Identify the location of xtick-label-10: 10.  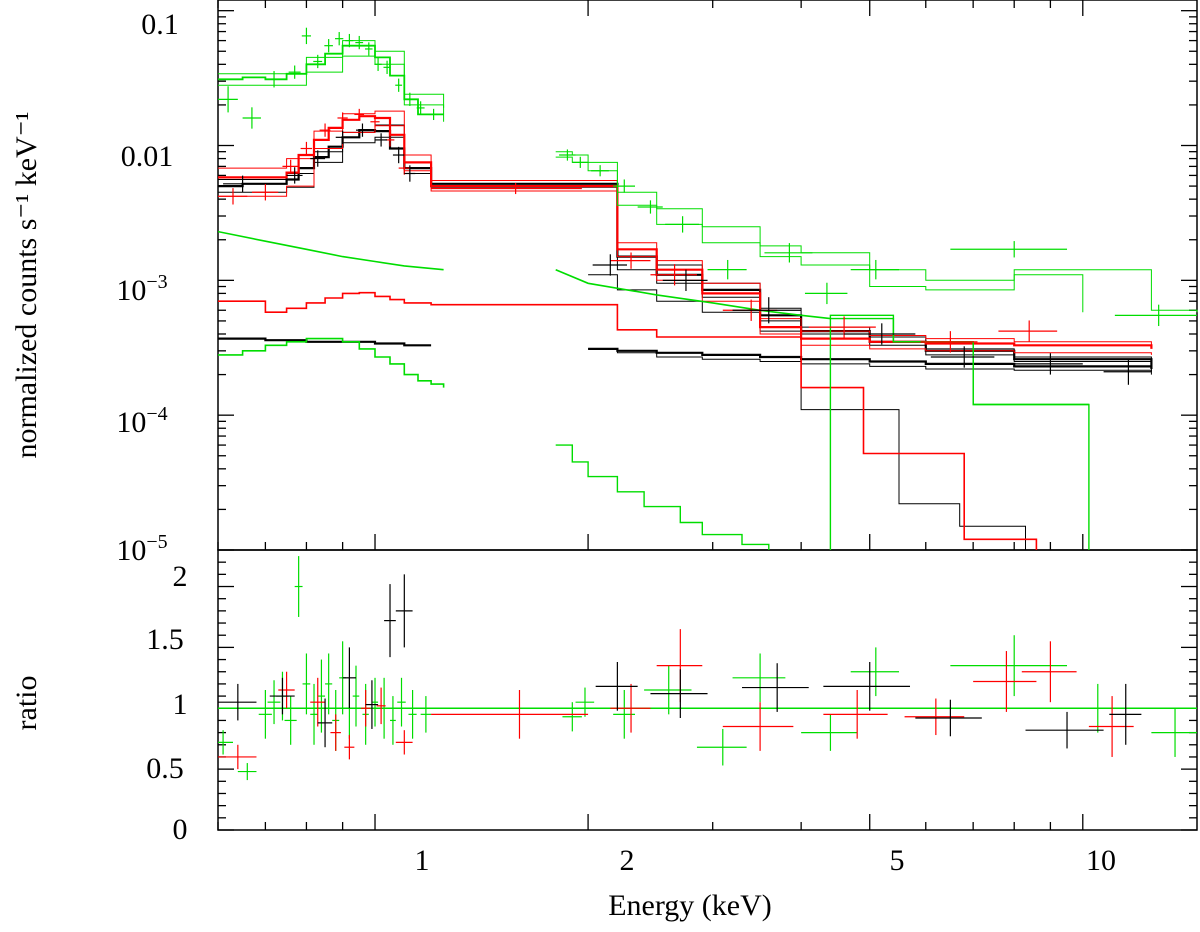
(1101, 860).